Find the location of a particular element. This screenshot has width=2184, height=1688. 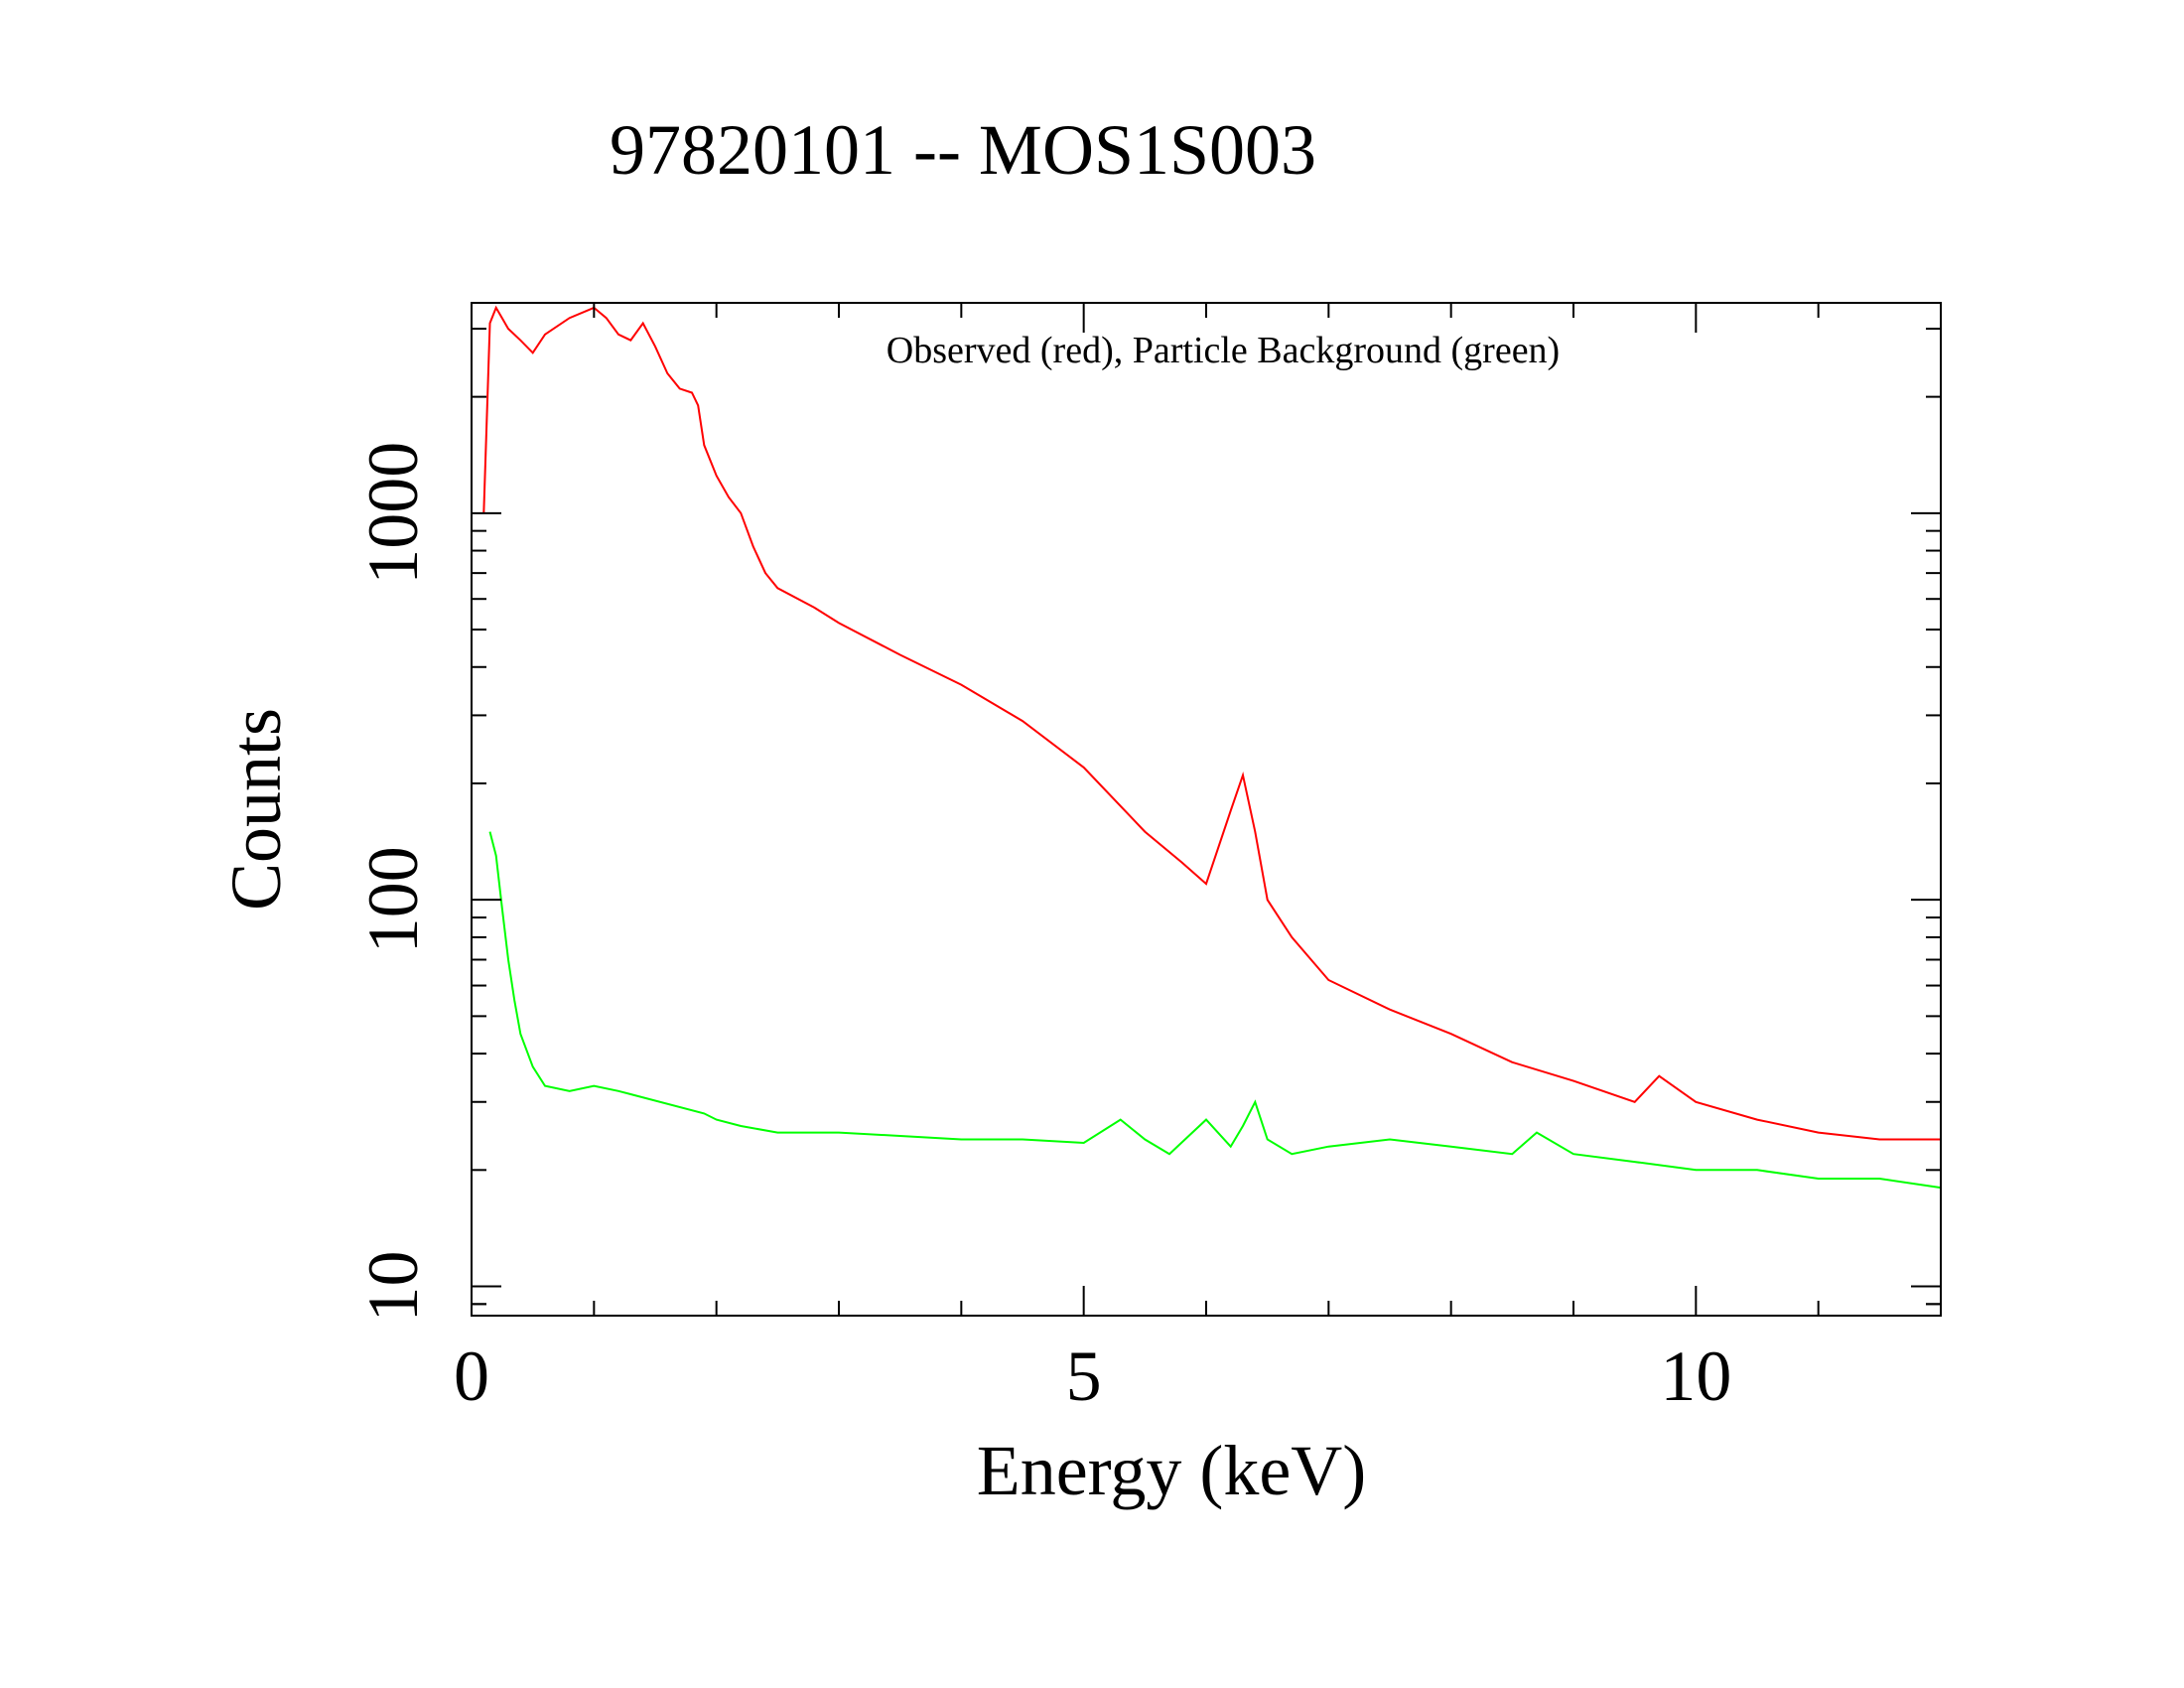

y-tick-label: 1000 is located at coordinates (393, 513).